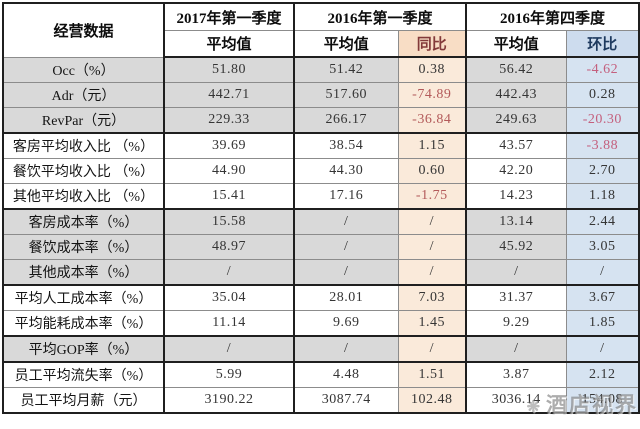 The image size is (640, 429). I want to click on table-row: 员工平均流失率（%） 5.99 4.48 1.51 3.87 2.12, so click(321, 374).